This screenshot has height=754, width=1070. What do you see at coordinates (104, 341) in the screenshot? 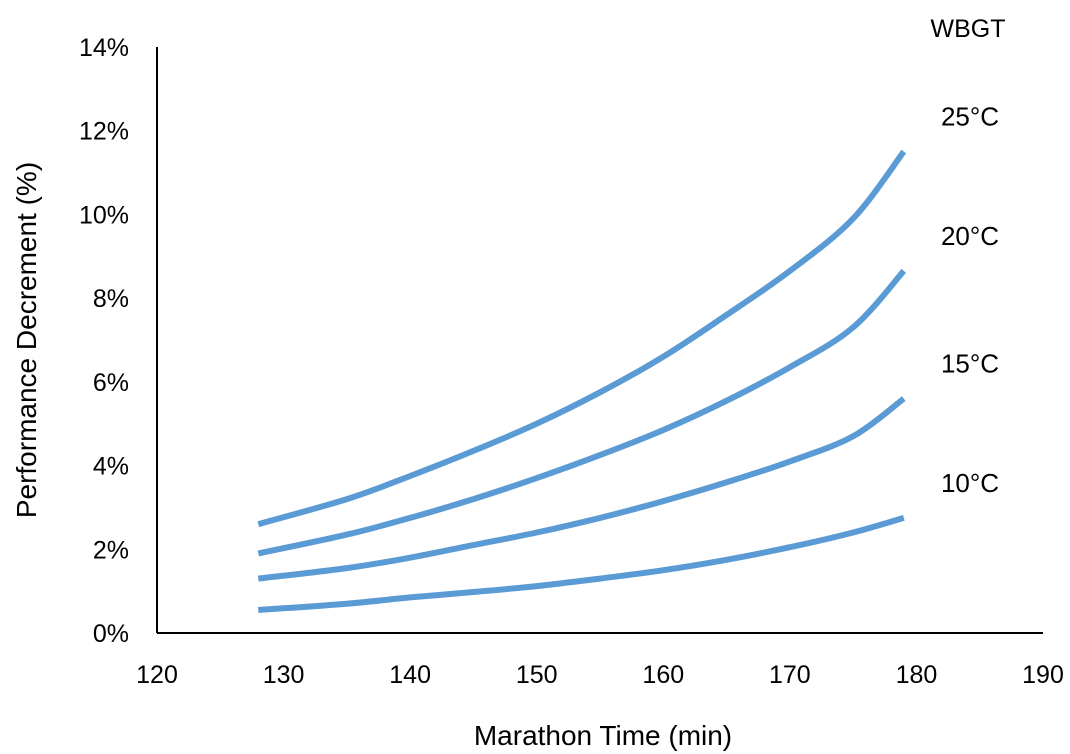
I see `y-tick-labels: 0% 2% 4% 6% 8% 10% 12% 14%` at bounding box center [104, 341].